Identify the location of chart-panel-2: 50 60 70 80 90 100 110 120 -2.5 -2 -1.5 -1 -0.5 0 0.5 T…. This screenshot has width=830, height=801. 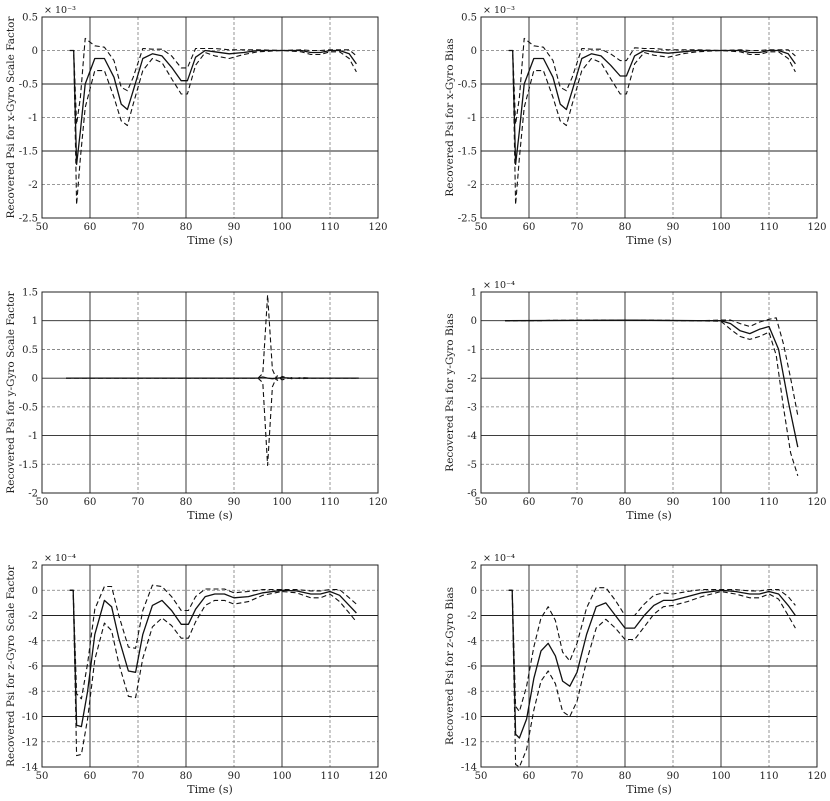
(635, 126).